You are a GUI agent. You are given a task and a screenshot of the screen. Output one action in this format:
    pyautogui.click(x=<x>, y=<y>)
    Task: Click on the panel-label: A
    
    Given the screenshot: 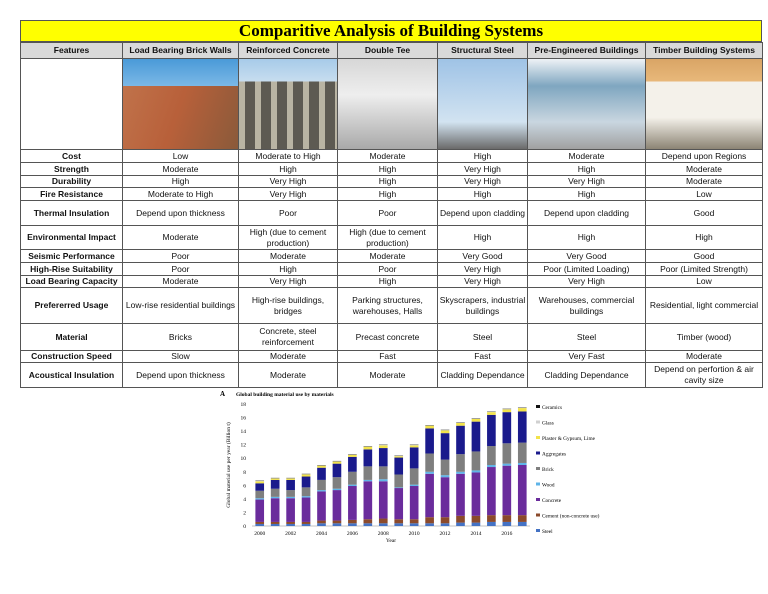 What is the action you would take?
    pyautogui.click(x=222, y=394)
    